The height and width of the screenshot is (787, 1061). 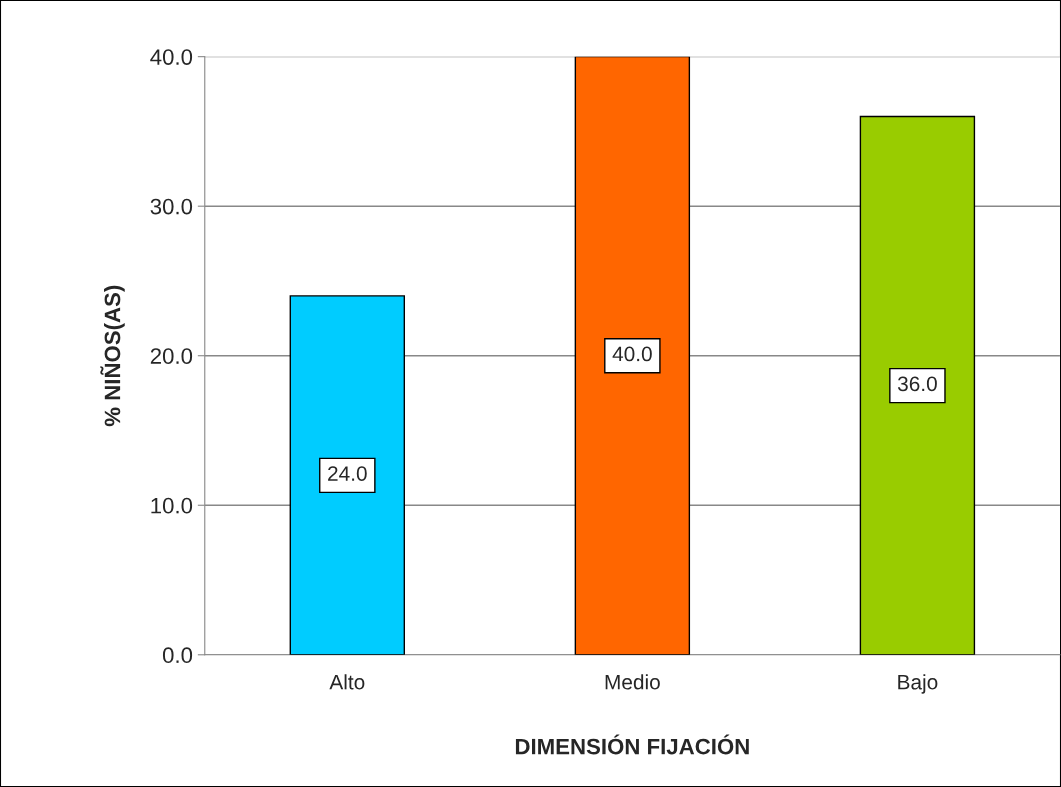 I want to click on y-tick-label: 20.0, so click(x=171, y=356).